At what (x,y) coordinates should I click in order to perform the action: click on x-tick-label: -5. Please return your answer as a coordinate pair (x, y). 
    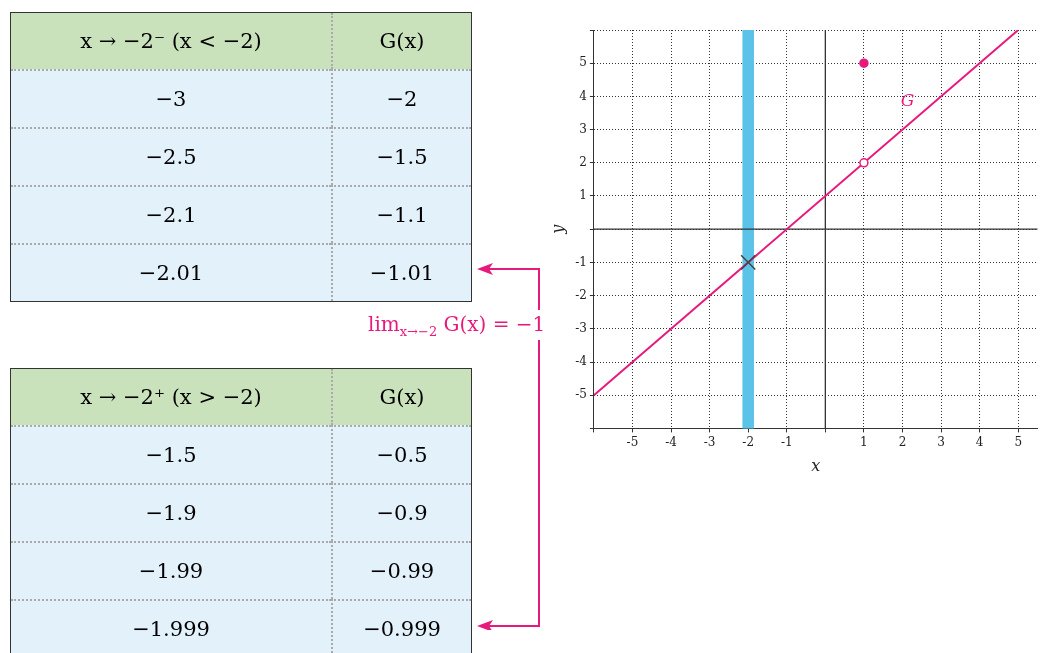
    Looking at the image, I should click on (632, 441).